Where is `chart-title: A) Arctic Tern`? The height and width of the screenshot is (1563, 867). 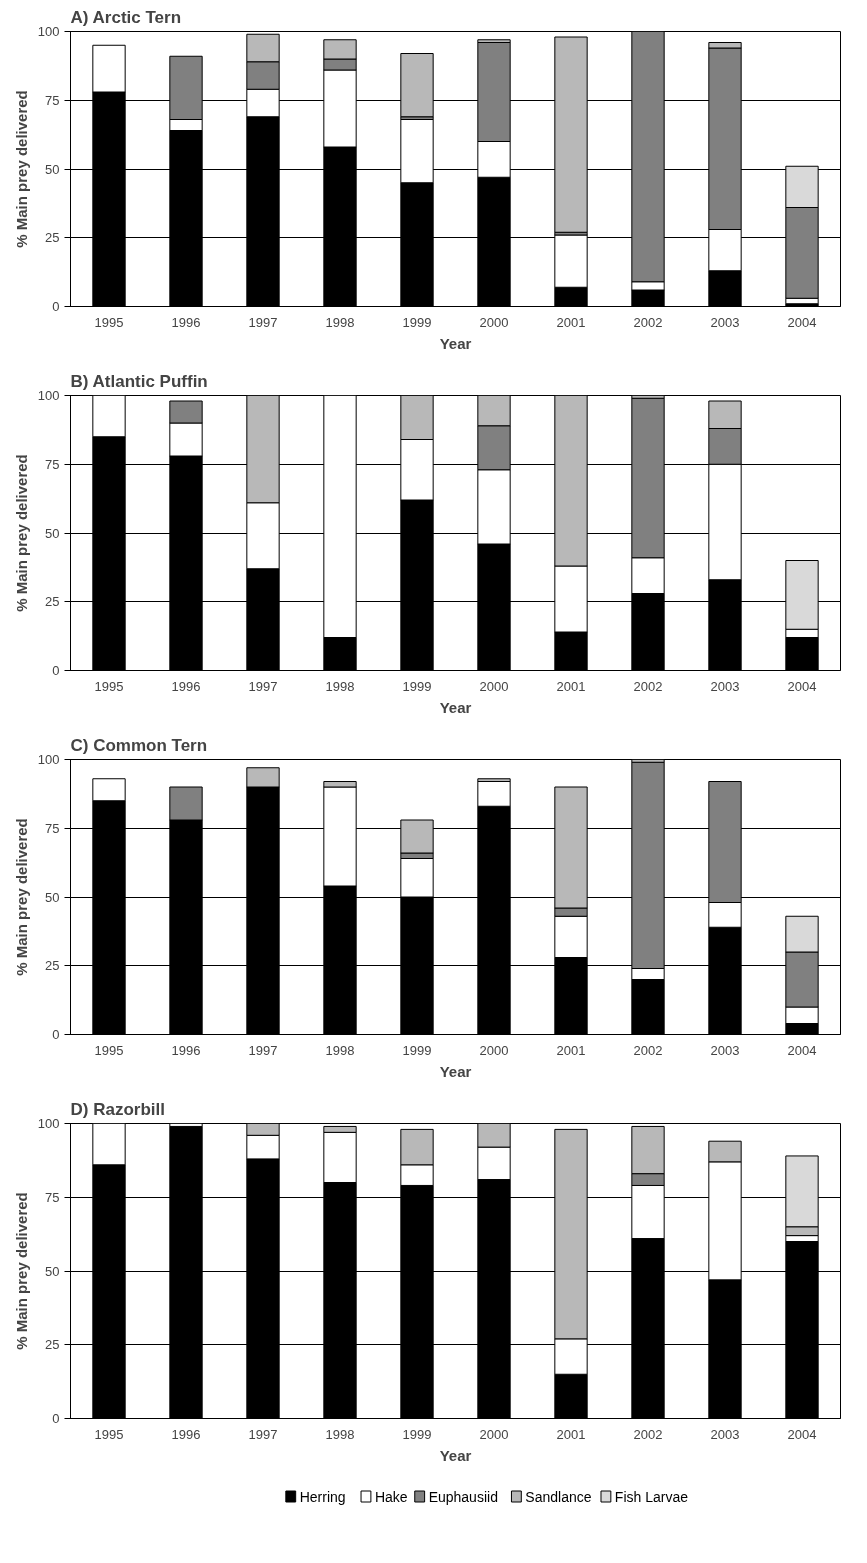
chart-title: A) Arctic Tern is located at coordinates (126, 17).